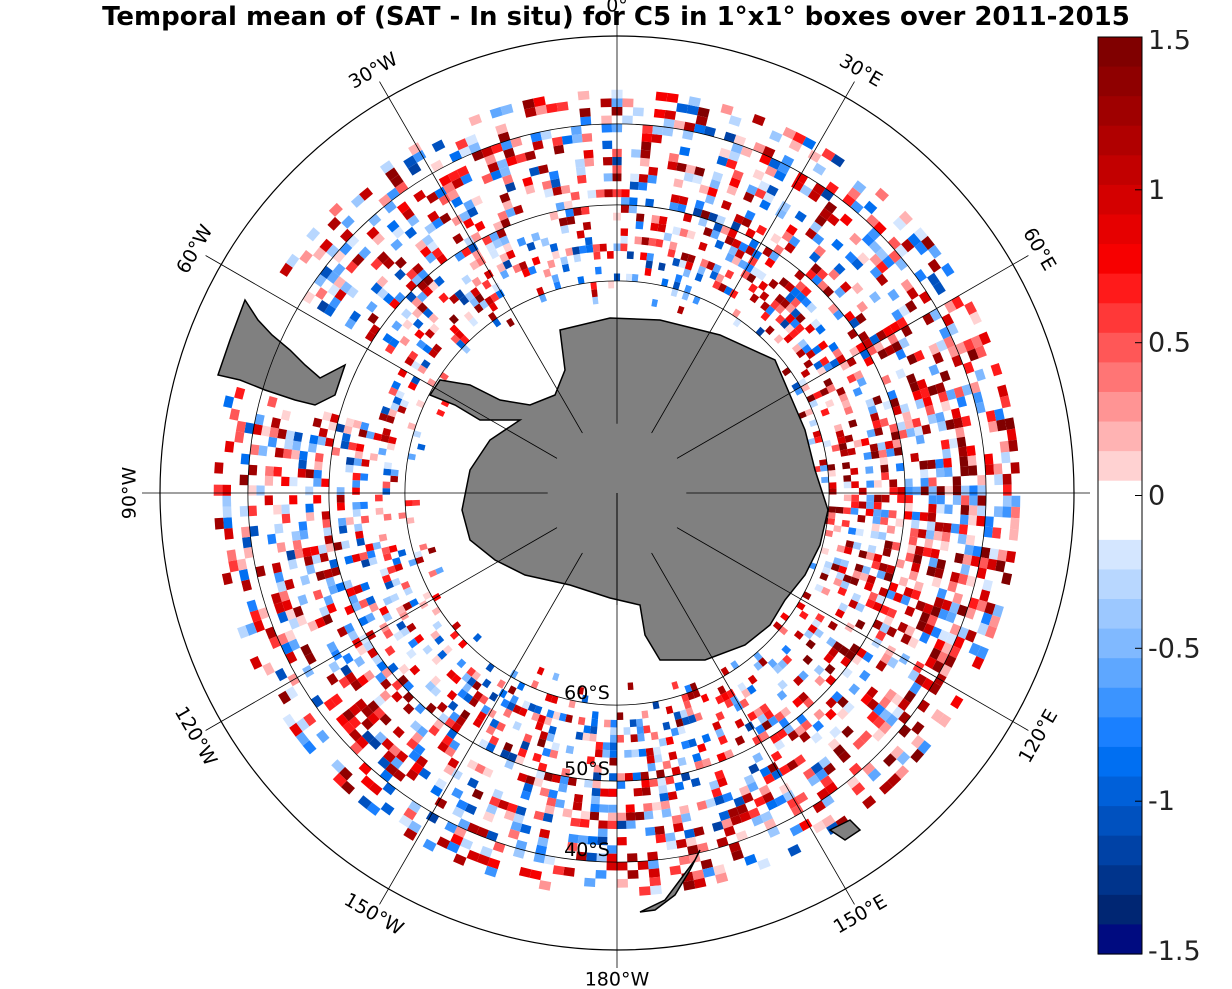 The image size is (1232, 989). Describe the element at coordinates (860, 71) in the screenshot. I see `longitude-label: 30°E` at that location.